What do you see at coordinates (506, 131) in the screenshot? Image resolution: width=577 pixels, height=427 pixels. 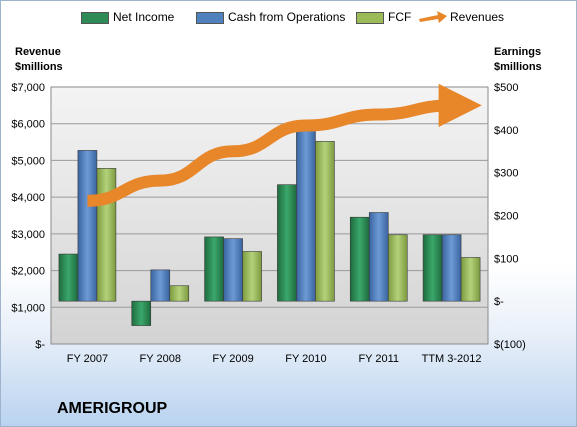 I see `right-tick-label: $400` at bounding box center [506, 131].